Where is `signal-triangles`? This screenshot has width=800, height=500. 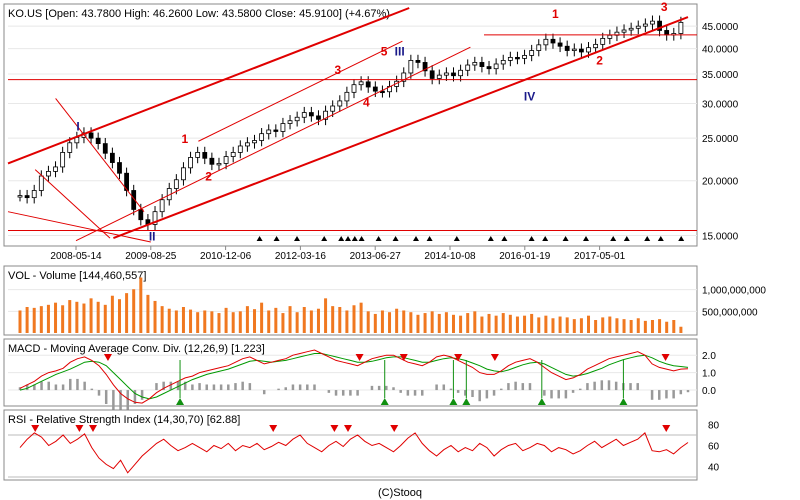 signal-triangles is located at coordinates (470, 238).